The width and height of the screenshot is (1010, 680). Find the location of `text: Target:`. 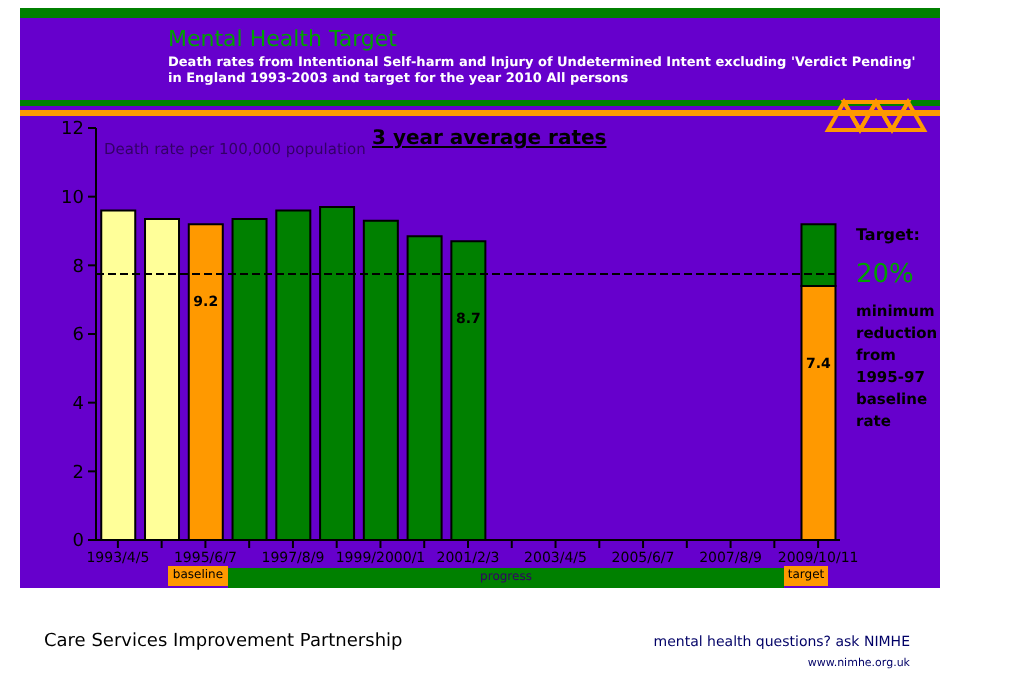

text: Target: is located at coordinates (888, 235).